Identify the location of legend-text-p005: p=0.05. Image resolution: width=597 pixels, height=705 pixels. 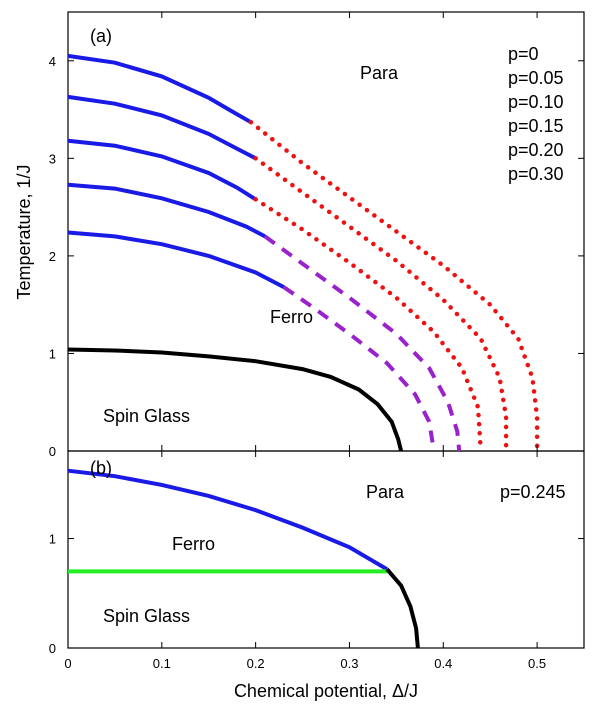
(536, 78).